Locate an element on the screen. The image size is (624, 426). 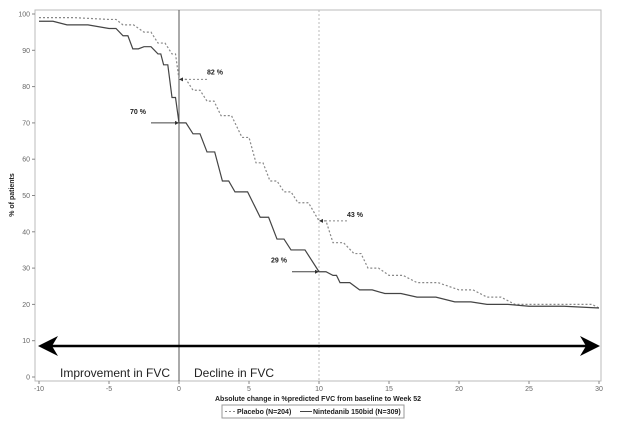
x-tick-label: -5 is located at coordinates (109, 389).